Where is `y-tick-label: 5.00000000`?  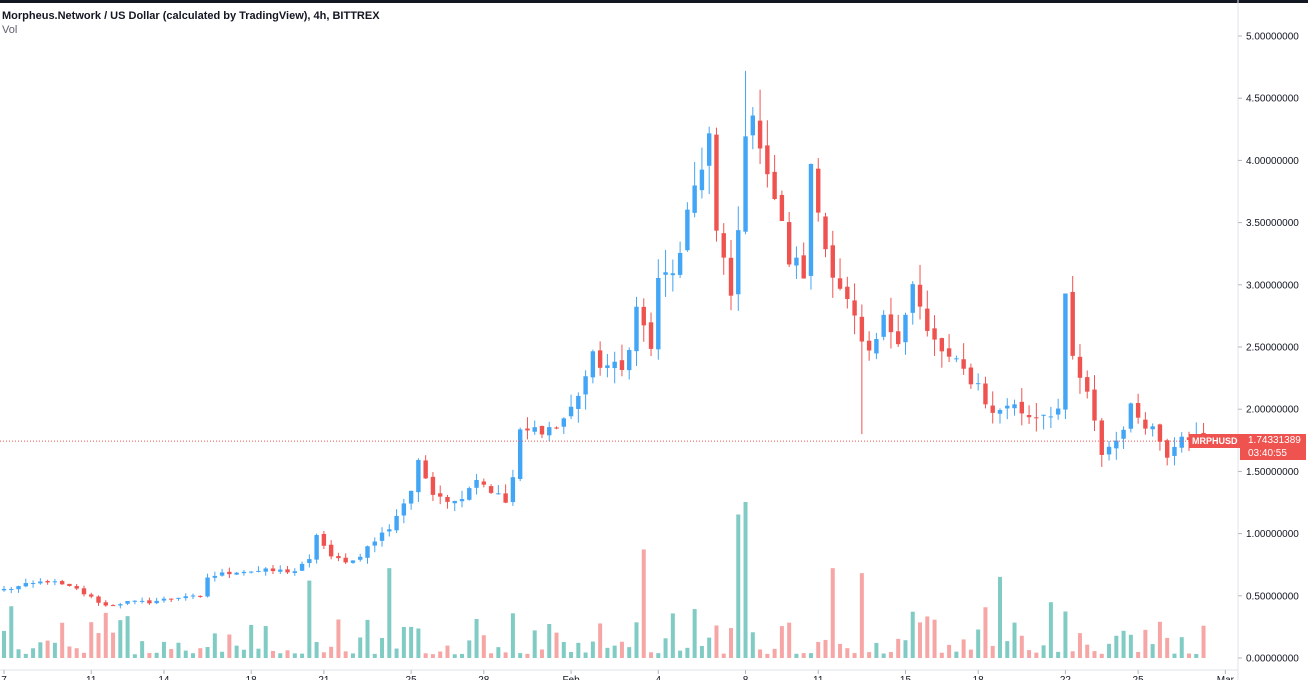 y-tick-label: 5.00000000 is located at coordinates (1272, 37).